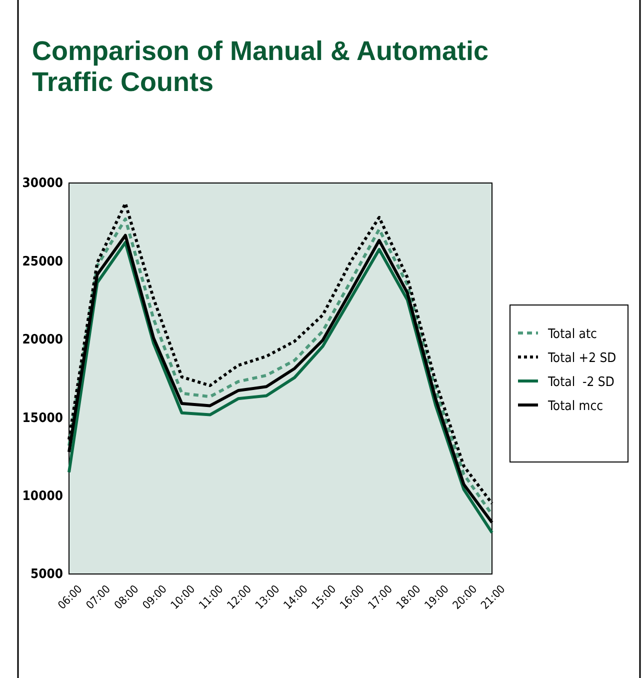  I want to click on y-tick-label: 15000, so click(42, 418).